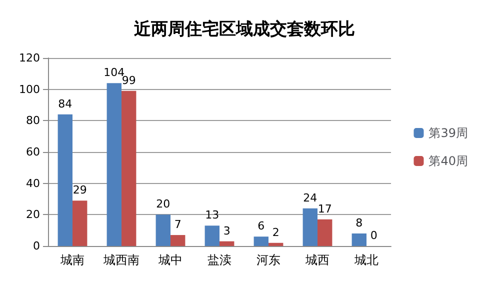 The height and width of the screenshot is (294, 489). What do you see at coordinates (220, 260) in the screenshot?
I see `x-tick-label: 盐渎` at bounding box center [220, 260].